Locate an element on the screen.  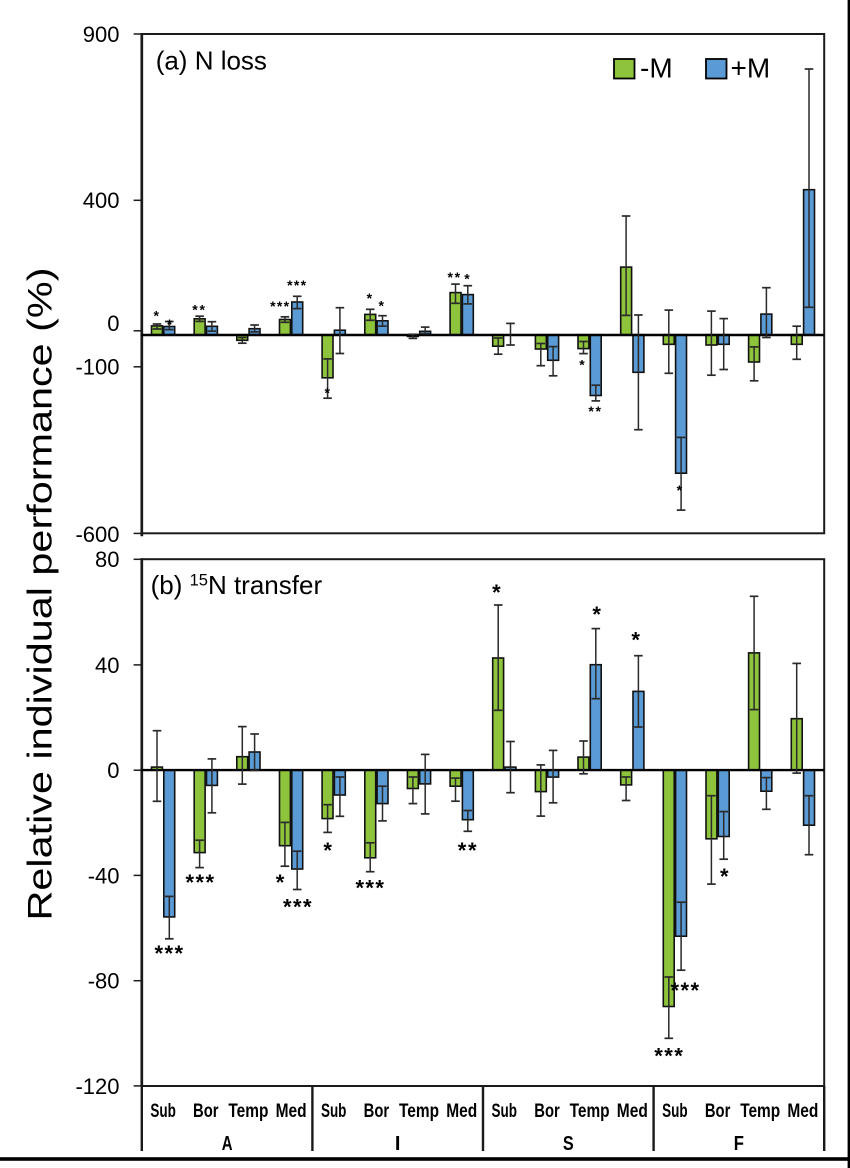
svg-text: F is located at coordinates (739, 1144).